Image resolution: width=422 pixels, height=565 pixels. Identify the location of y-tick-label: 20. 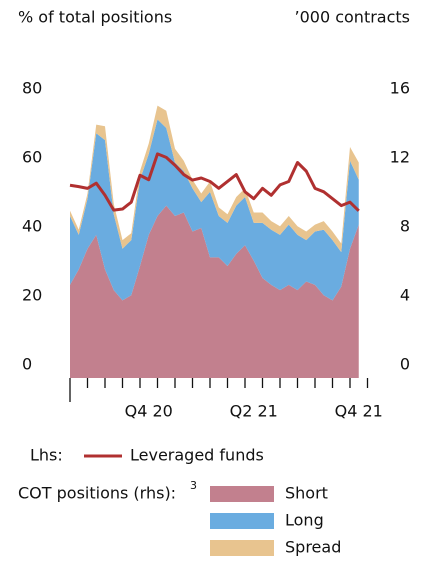
(32, 295).